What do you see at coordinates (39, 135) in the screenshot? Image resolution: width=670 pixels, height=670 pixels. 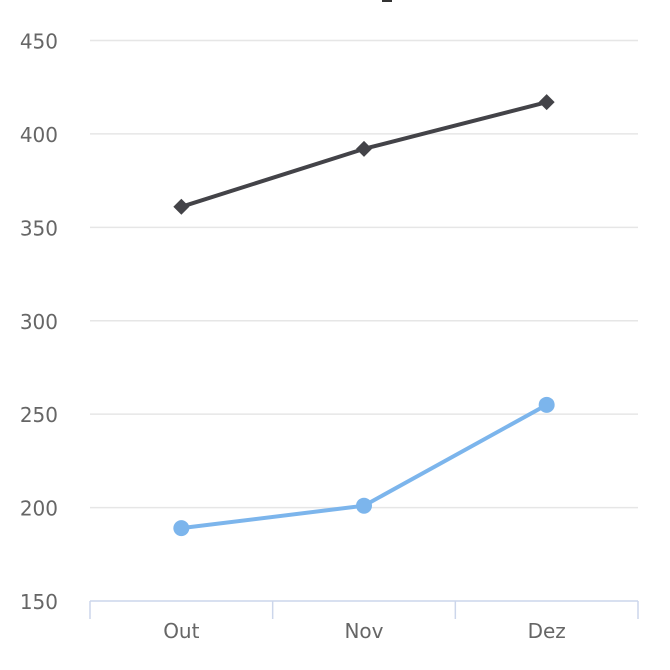 I see `y-tick-label: 400` at bounding box center [39, 135].